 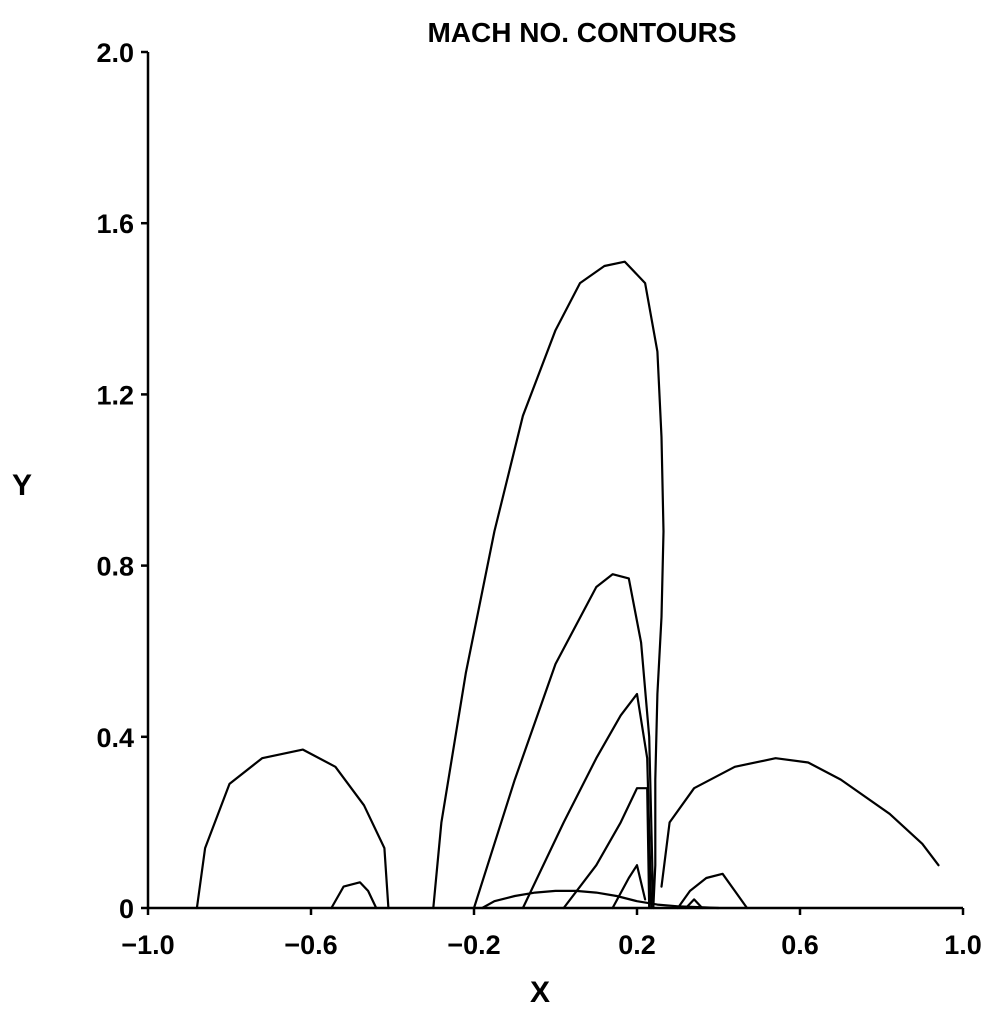 What do you see at coordinates (800, 945) in the screenshot?
I see `x-tick-label: 0.6` at bounding box center [800, 945].